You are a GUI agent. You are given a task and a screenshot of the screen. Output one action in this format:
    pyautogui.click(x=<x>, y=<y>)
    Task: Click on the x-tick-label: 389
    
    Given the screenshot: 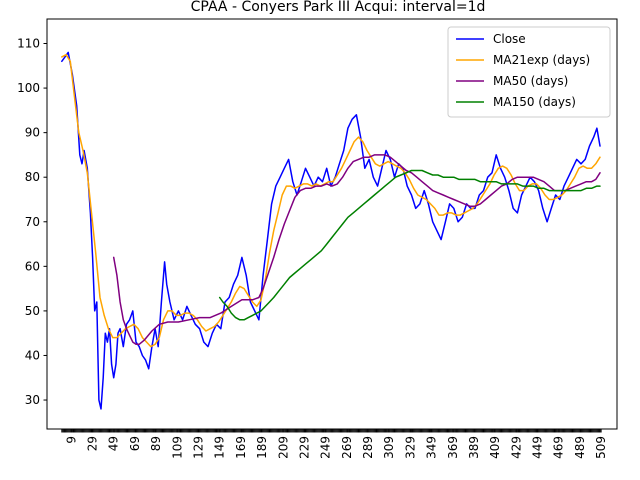 What is the action you would take?
    pyautogui.click(x=474, y=447)
    